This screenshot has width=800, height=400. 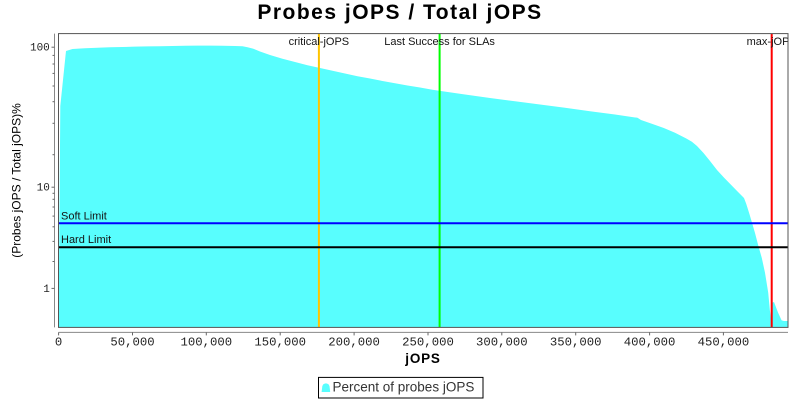 I want to click on svg-text: max-jOPS, so click(x=772, y=42).